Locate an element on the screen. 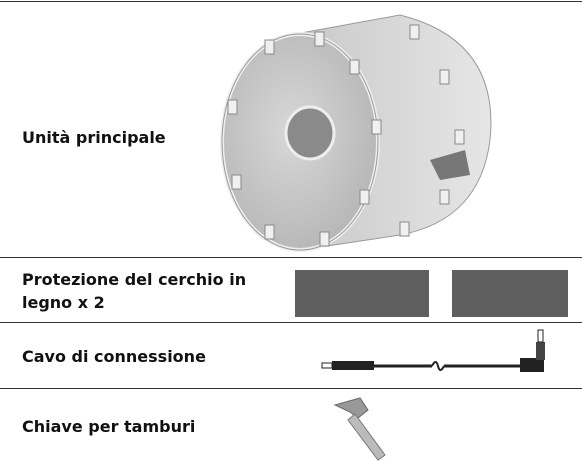 The width and height of the screenshot is (582, 461). cable is located at coordinates (433, 350).